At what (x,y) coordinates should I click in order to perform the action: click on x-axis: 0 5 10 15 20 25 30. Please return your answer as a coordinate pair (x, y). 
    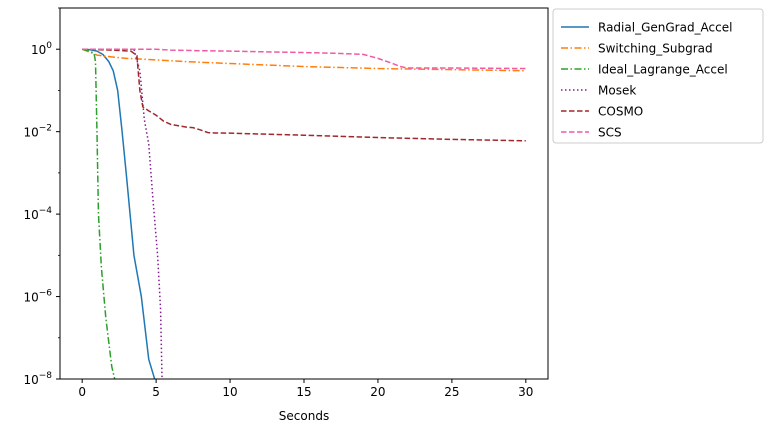
    Looking at the image, I should click on (305, 389).